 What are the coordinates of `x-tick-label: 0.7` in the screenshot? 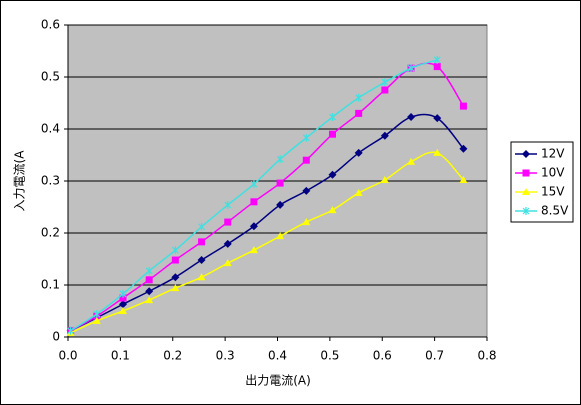 It's located at (434, 356).